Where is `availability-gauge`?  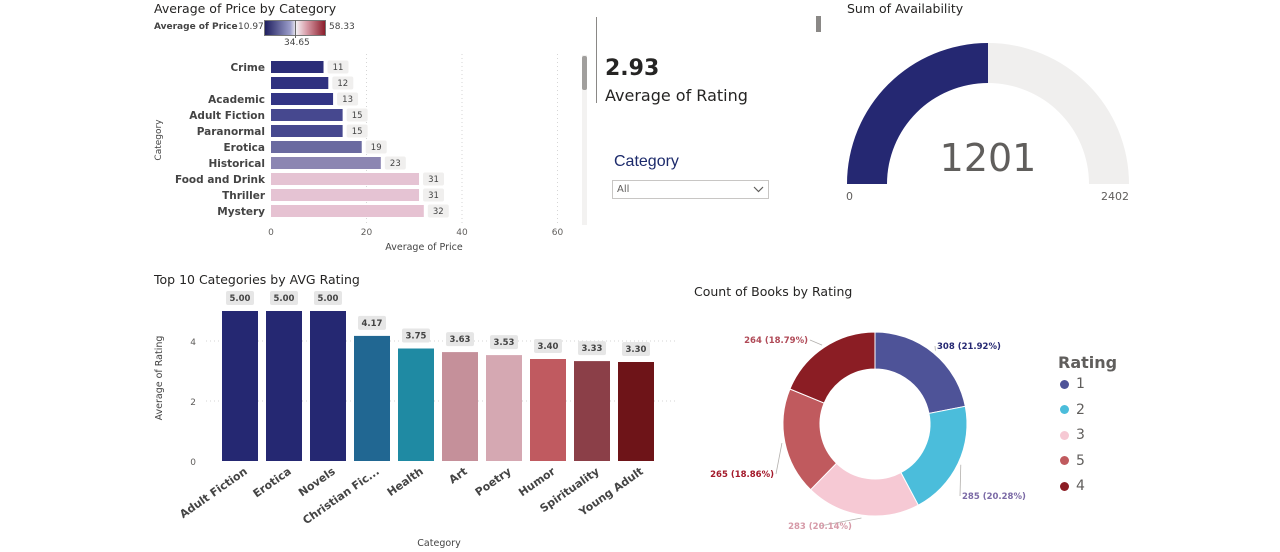
availability-gauge is located at coordinates (988, 113).